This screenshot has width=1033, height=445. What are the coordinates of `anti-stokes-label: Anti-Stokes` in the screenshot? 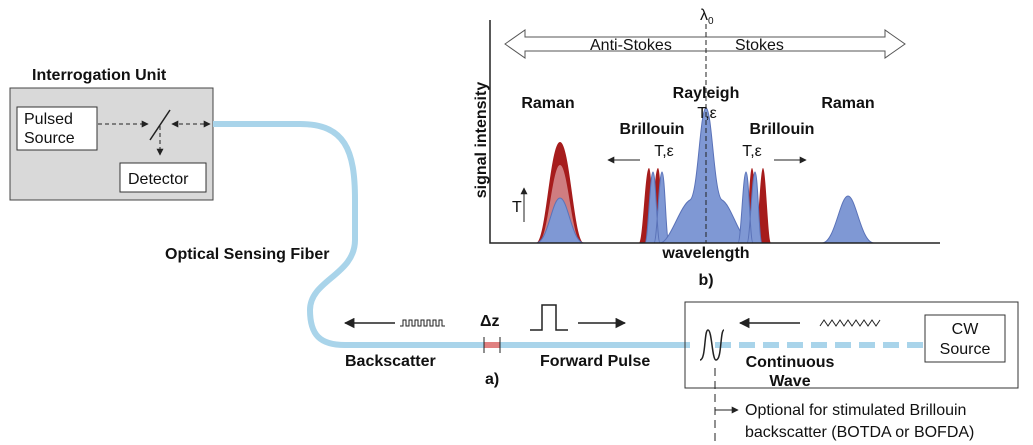 It's located at (631, 45).